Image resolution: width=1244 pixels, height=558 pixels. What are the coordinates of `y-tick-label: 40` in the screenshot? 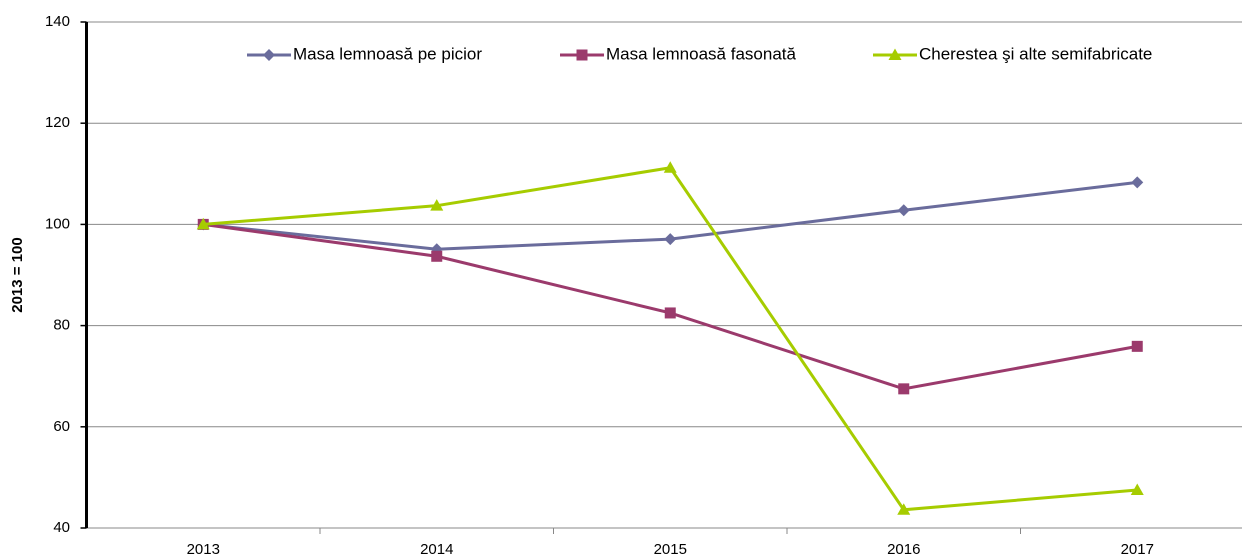 It's located at (61, 527).